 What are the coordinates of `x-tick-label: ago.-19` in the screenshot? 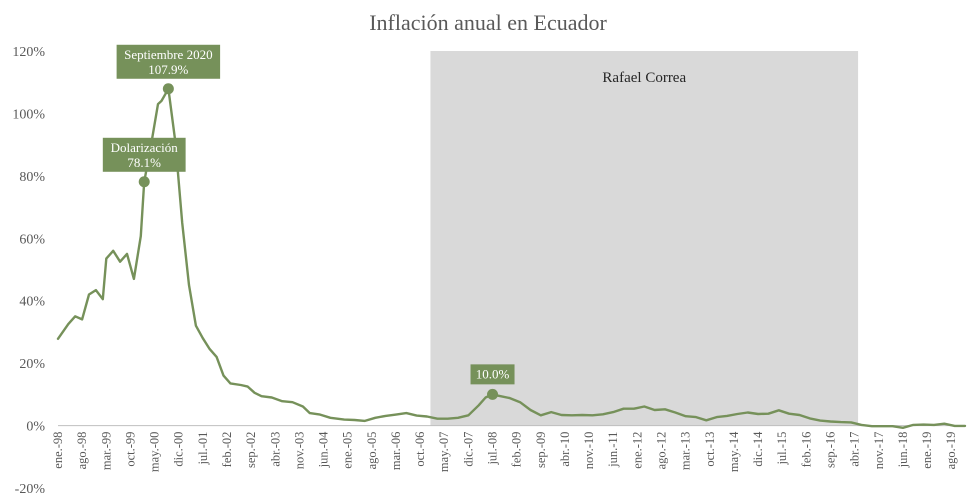 It's located at (951, 451).